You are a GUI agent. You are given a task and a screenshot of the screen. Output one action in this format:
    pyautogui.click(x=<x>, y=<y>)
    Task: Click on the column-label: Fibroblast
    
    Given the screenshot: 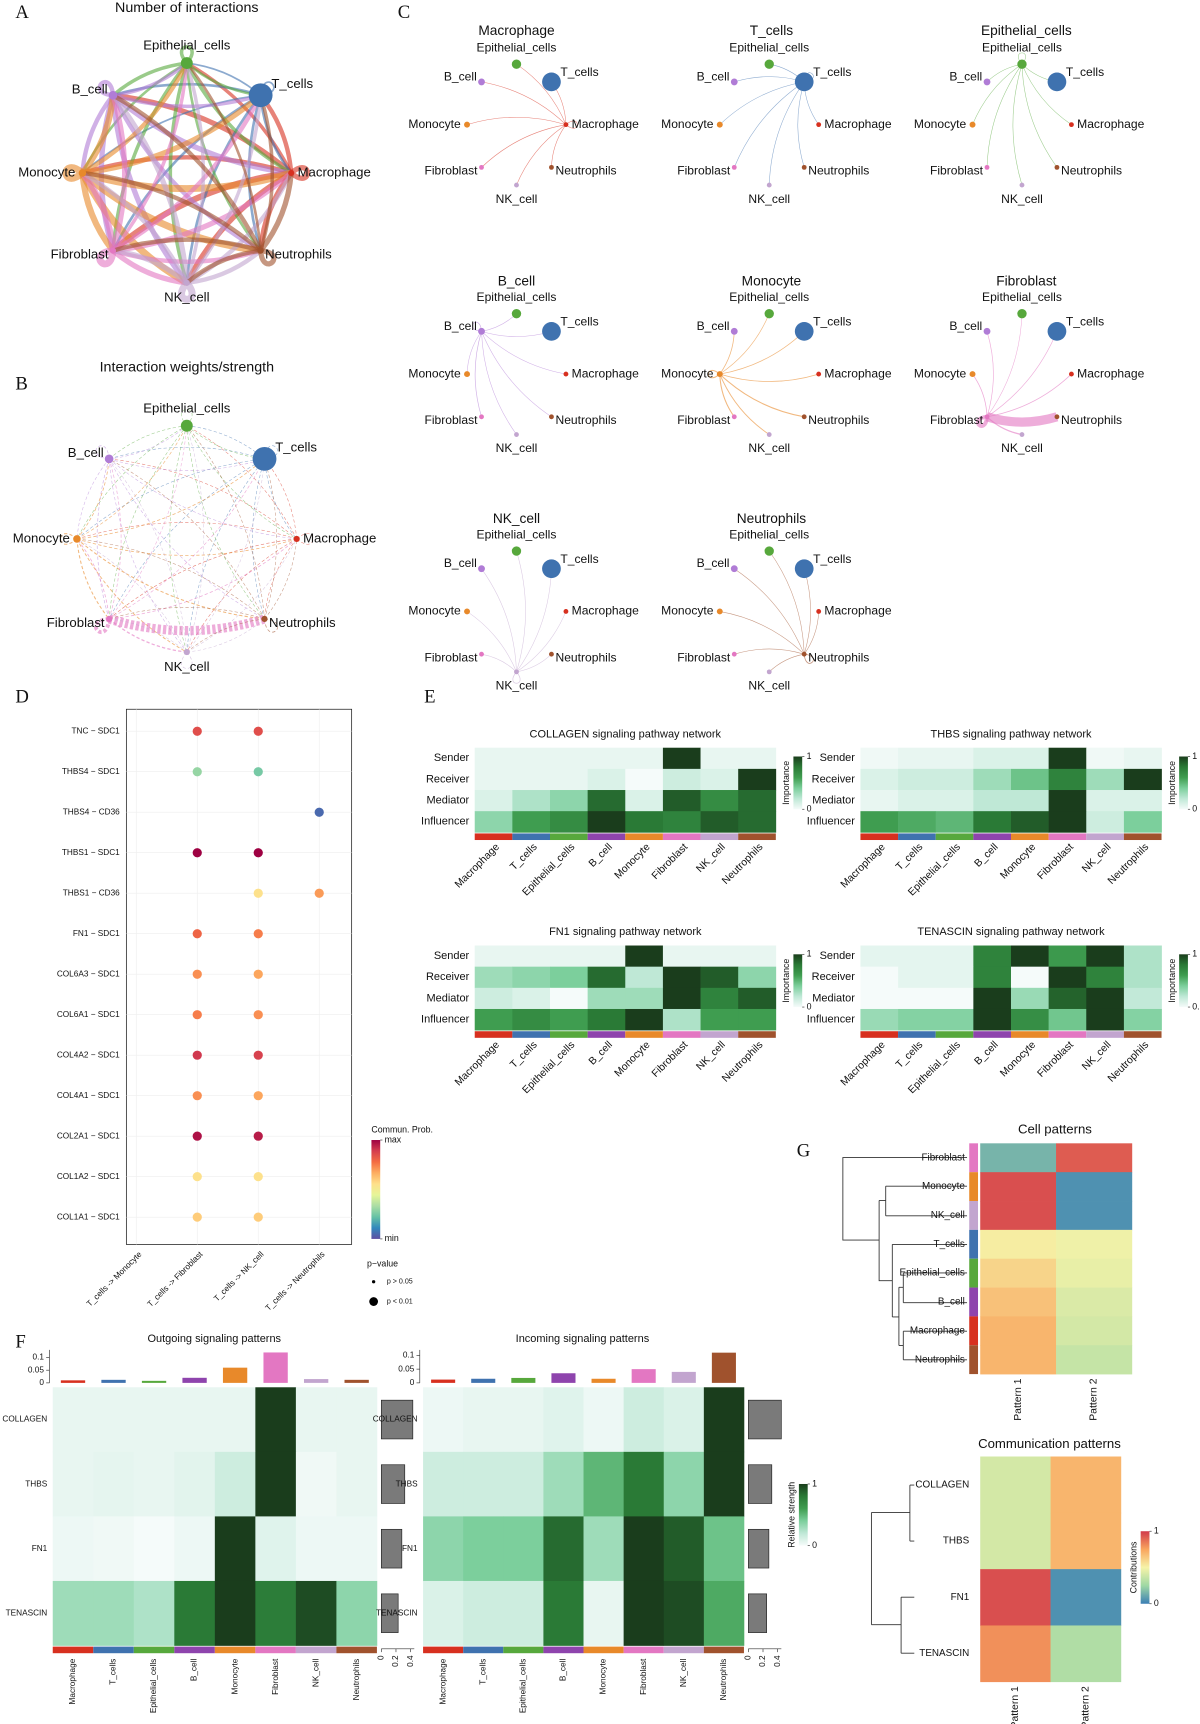 What is the action you would take?
    pyautogui.click(x=275, y=1676)
    